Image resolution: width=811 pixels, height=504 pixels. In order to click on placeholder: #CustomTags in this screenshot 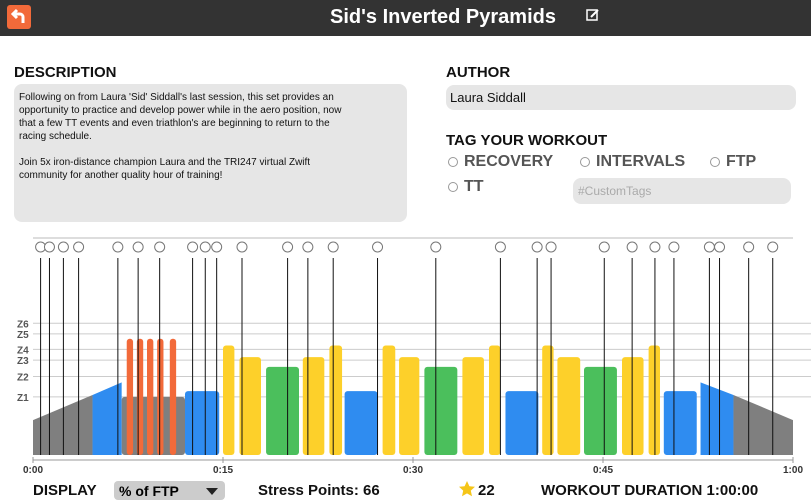, I will do `click(615, 191)`.